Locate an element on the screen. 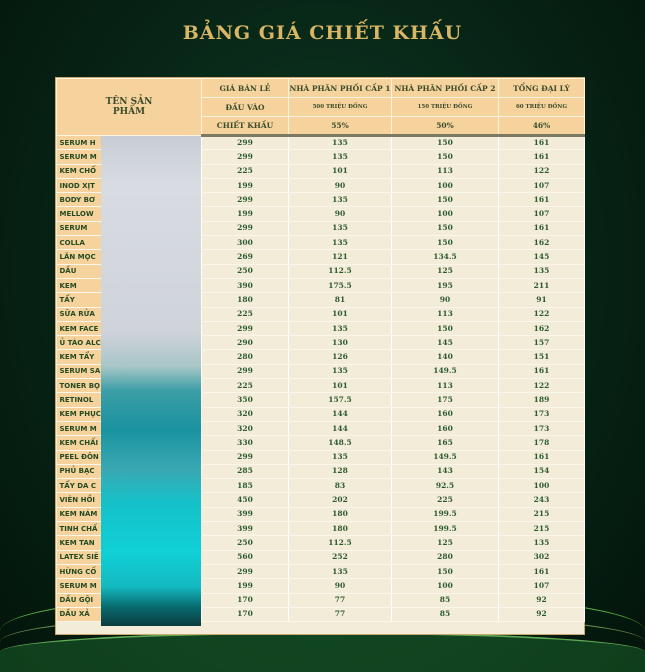 This screenshot has height=672, width=645. npp2-percent: 50% is located at coordinates (445, 126).